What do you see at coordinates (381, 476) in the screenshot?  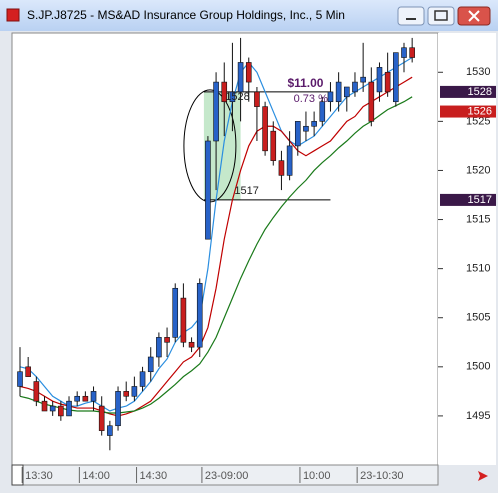 I see `x-tick-label: 23-10:30` at bounding box center [381, 476].